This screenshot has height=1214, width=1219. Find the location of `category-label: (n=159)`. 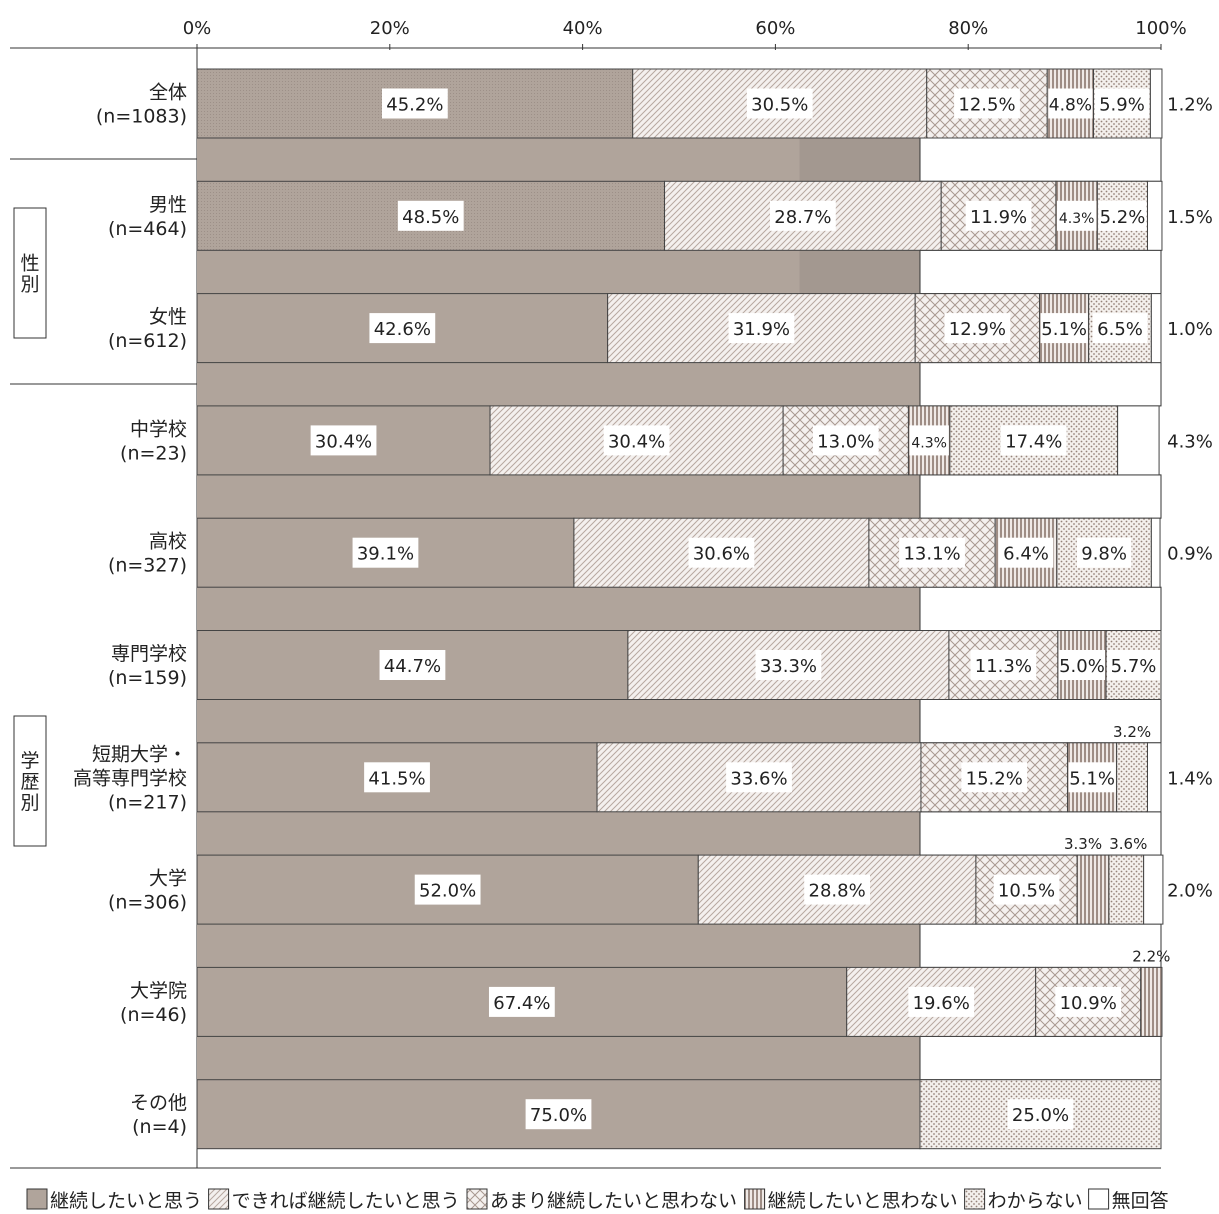

category-label: (n=159) is located at coordinates (147, 678).